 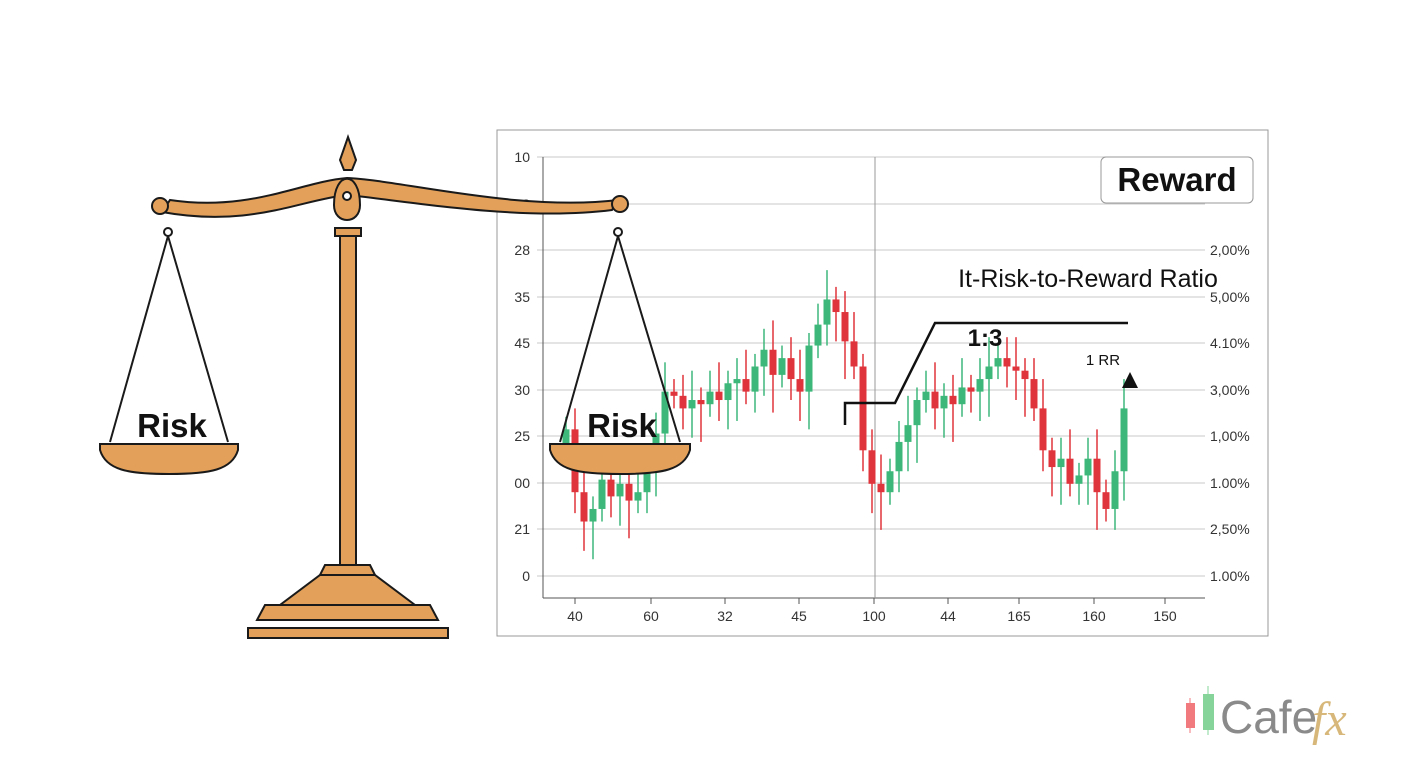 I want to click on ratio-label: 1:3, so click(x=985, y=338).